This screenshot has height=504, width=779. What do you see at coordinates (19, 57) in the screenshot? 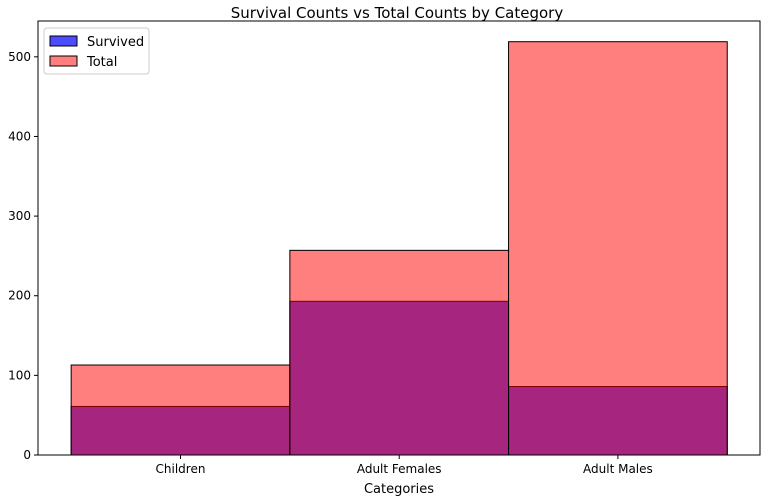
I see `y-tick-label-500: 500` at bounding box center [19, 57].